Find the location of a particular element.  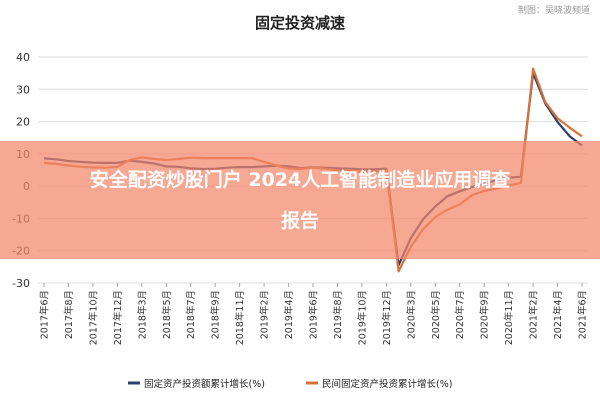

x-tick-label: 2018年9月 is located at coordinates (216, 314).